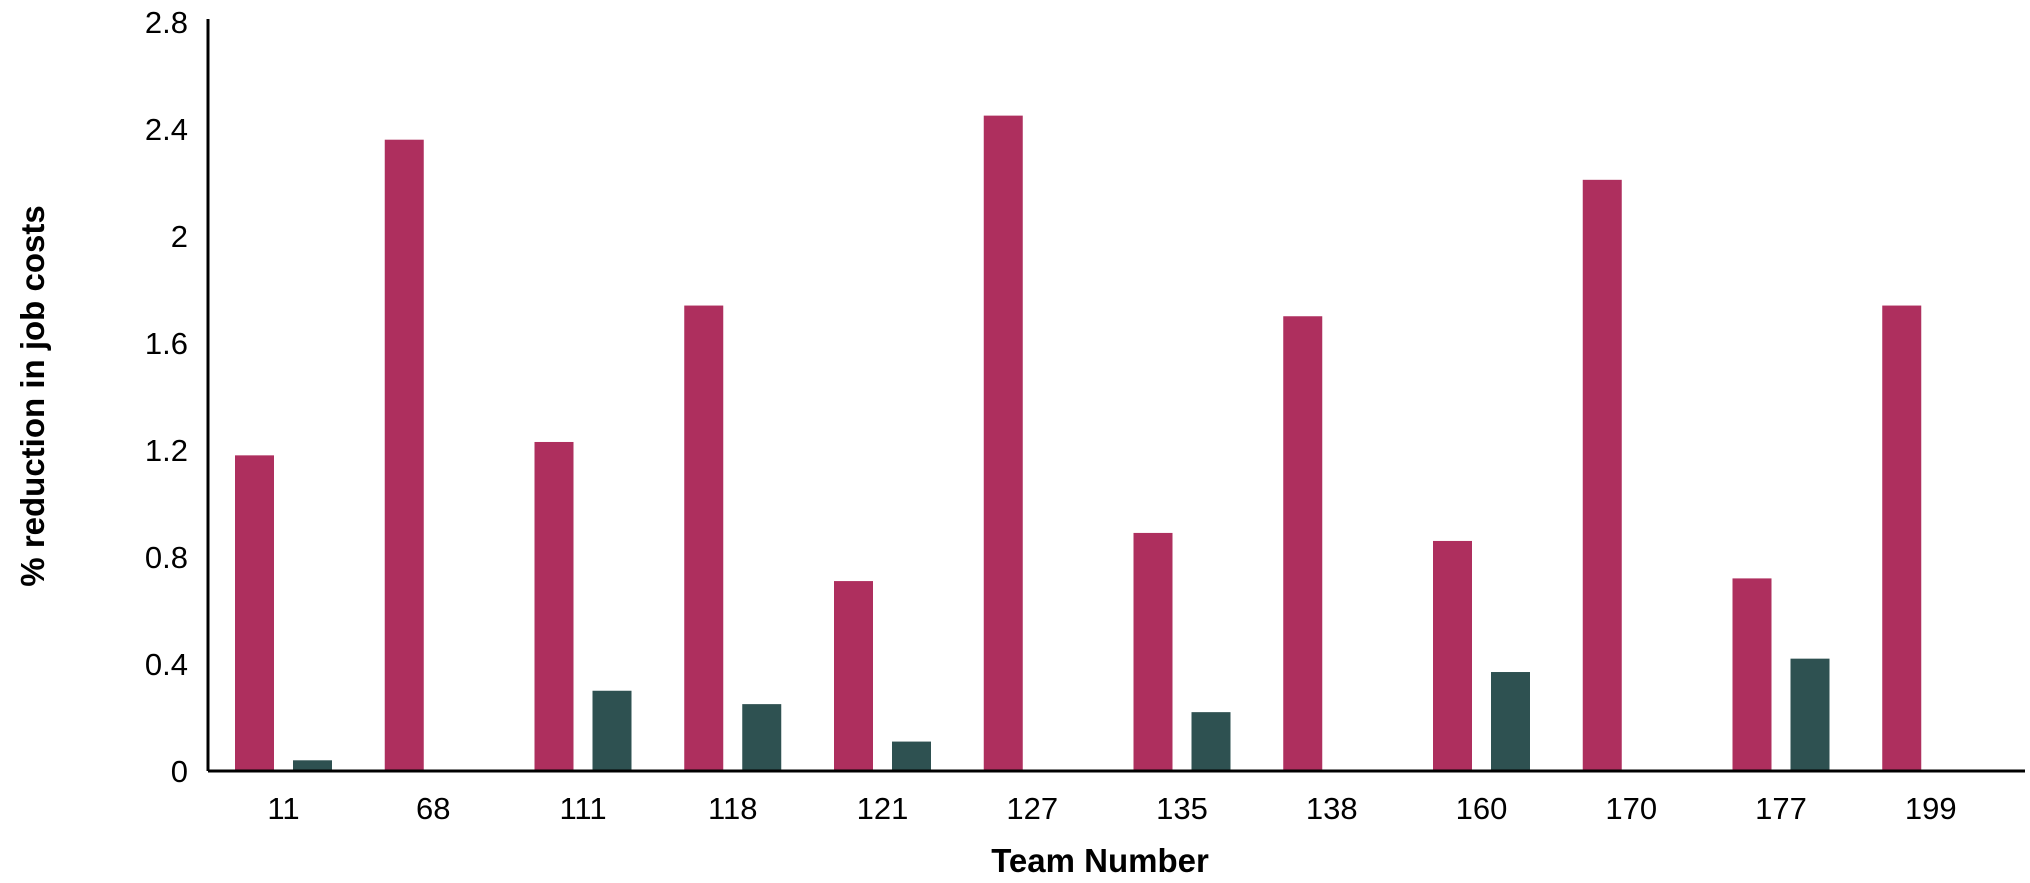  Describe the element at coordinates (166, 129) in the screenshot. I see `y-tick-label: 2.4` at that location.